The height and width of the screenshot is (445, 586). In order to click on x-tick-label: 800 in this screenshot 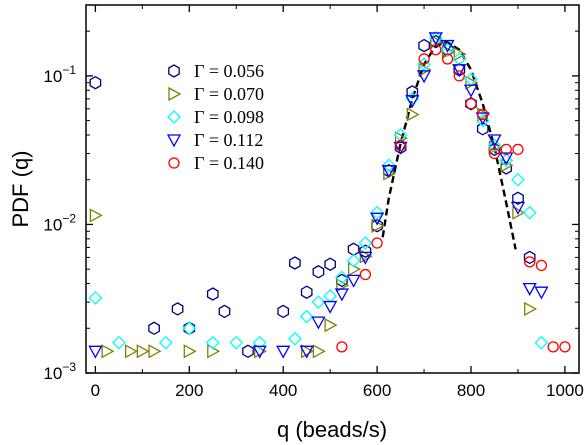, I will do `click(471, 390)`.